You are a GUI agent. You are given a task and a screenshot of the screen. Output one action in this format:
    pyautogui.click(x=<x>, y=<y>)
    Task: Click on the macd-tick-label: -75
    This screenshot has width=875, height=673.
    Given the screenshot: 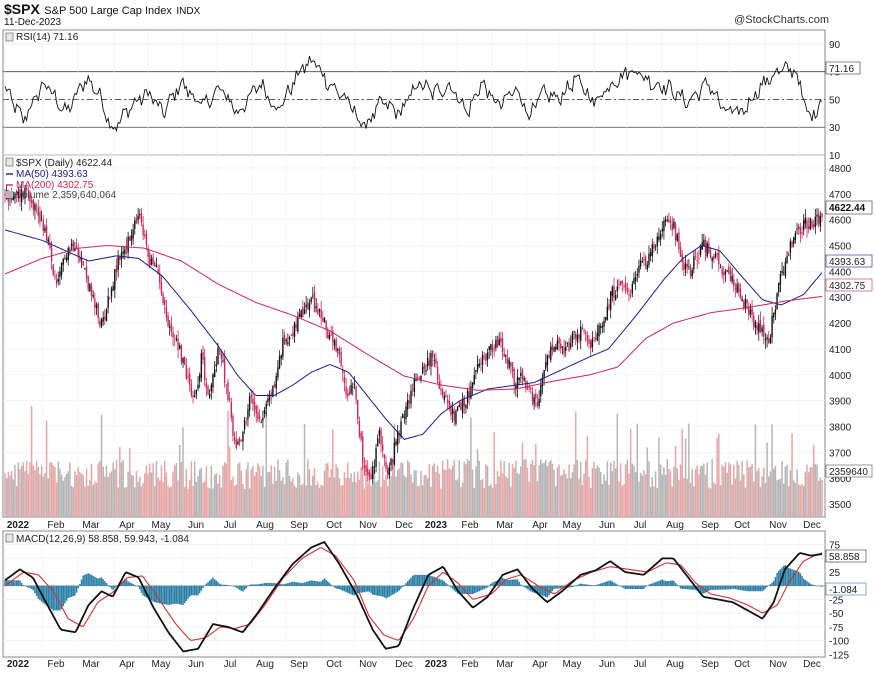 What is the action you would take?
    pyautogui.click(x=836, y=628)
    